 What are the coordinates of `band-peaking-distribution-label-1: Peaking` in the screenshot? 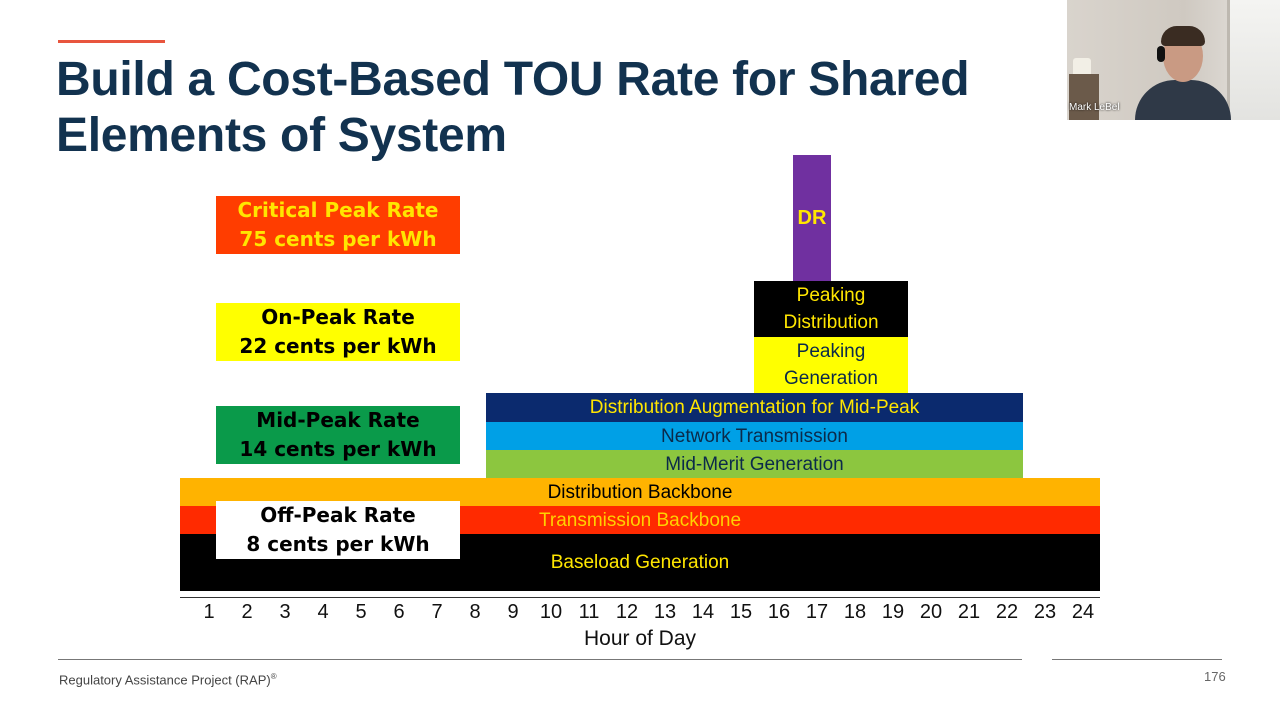 It's located at (831, 295).